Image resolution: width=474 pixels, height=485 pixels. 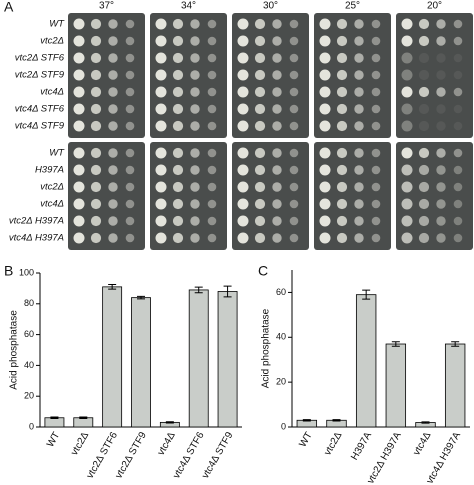 I want to click on y-tick-label: 20, so click(x=29, y=396).